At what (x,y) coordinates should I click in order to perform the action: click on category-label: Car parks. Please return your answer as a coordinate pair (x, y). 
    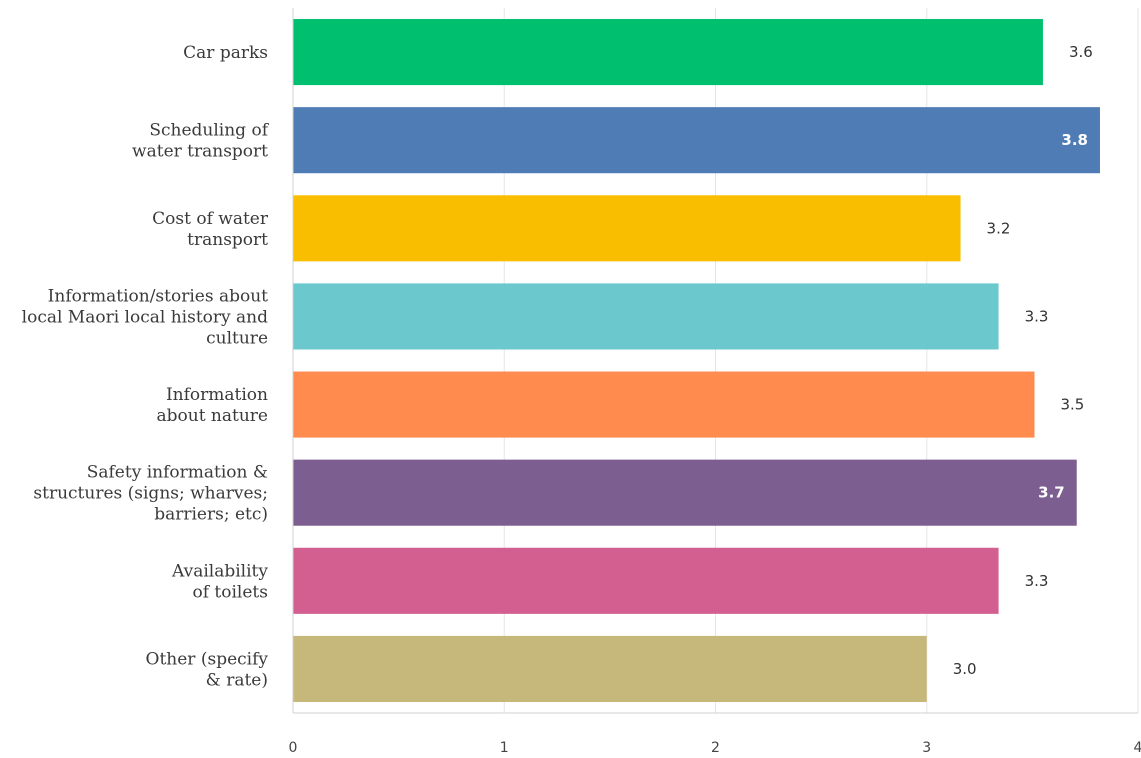
    Looking at the image, I should click on (225, 53).